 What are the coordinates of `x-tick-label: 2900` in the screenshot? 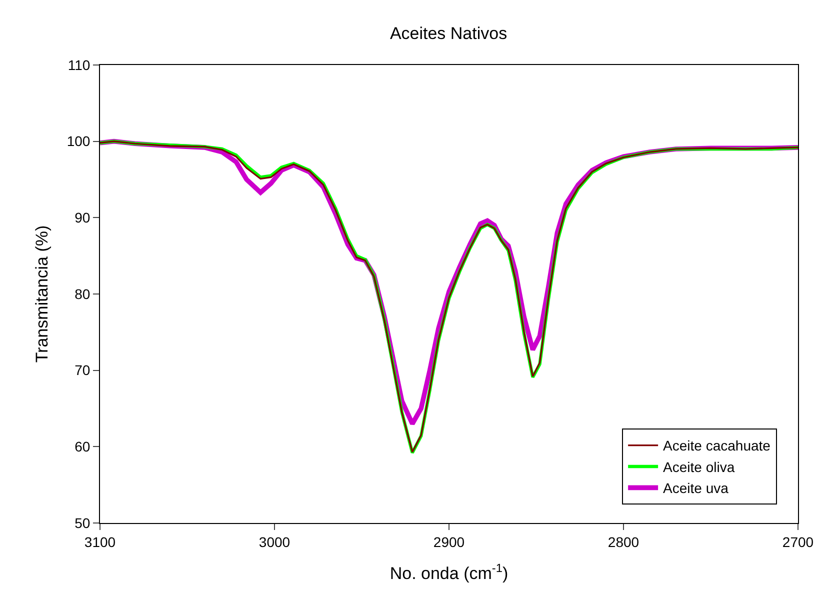 It's located at (449, 542).